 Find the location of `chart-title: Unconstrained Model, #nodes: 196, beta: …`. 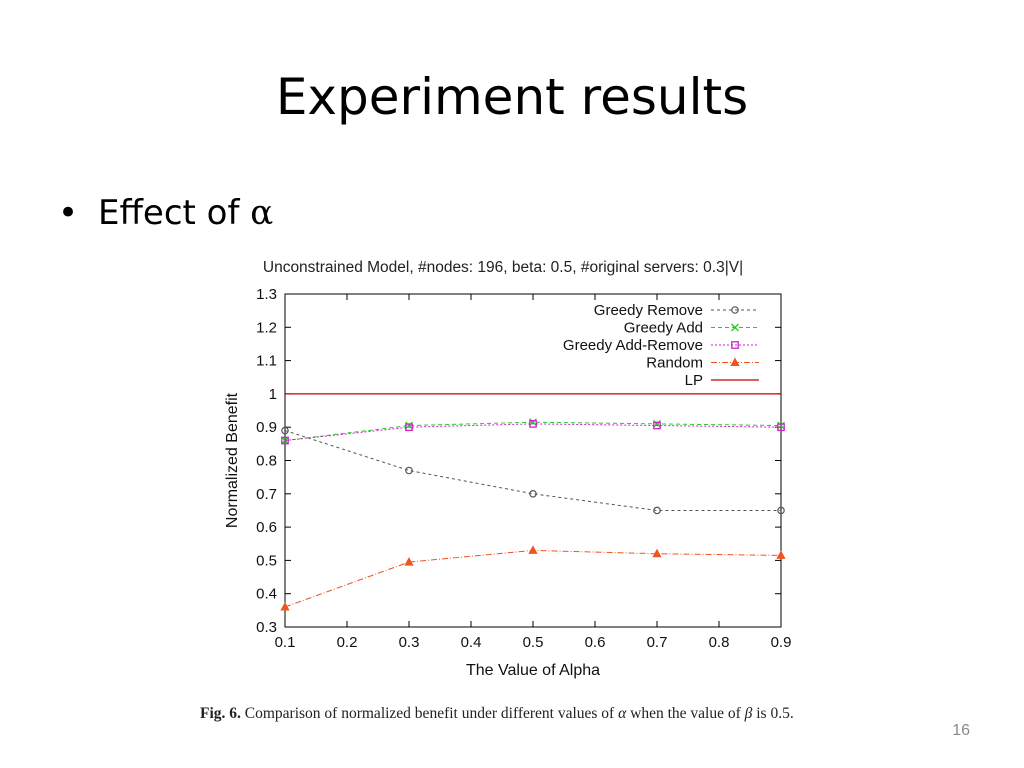

chart-title: Unconstrained Model, #nodes: 196, beta: … is located at coordinates (503, 267).